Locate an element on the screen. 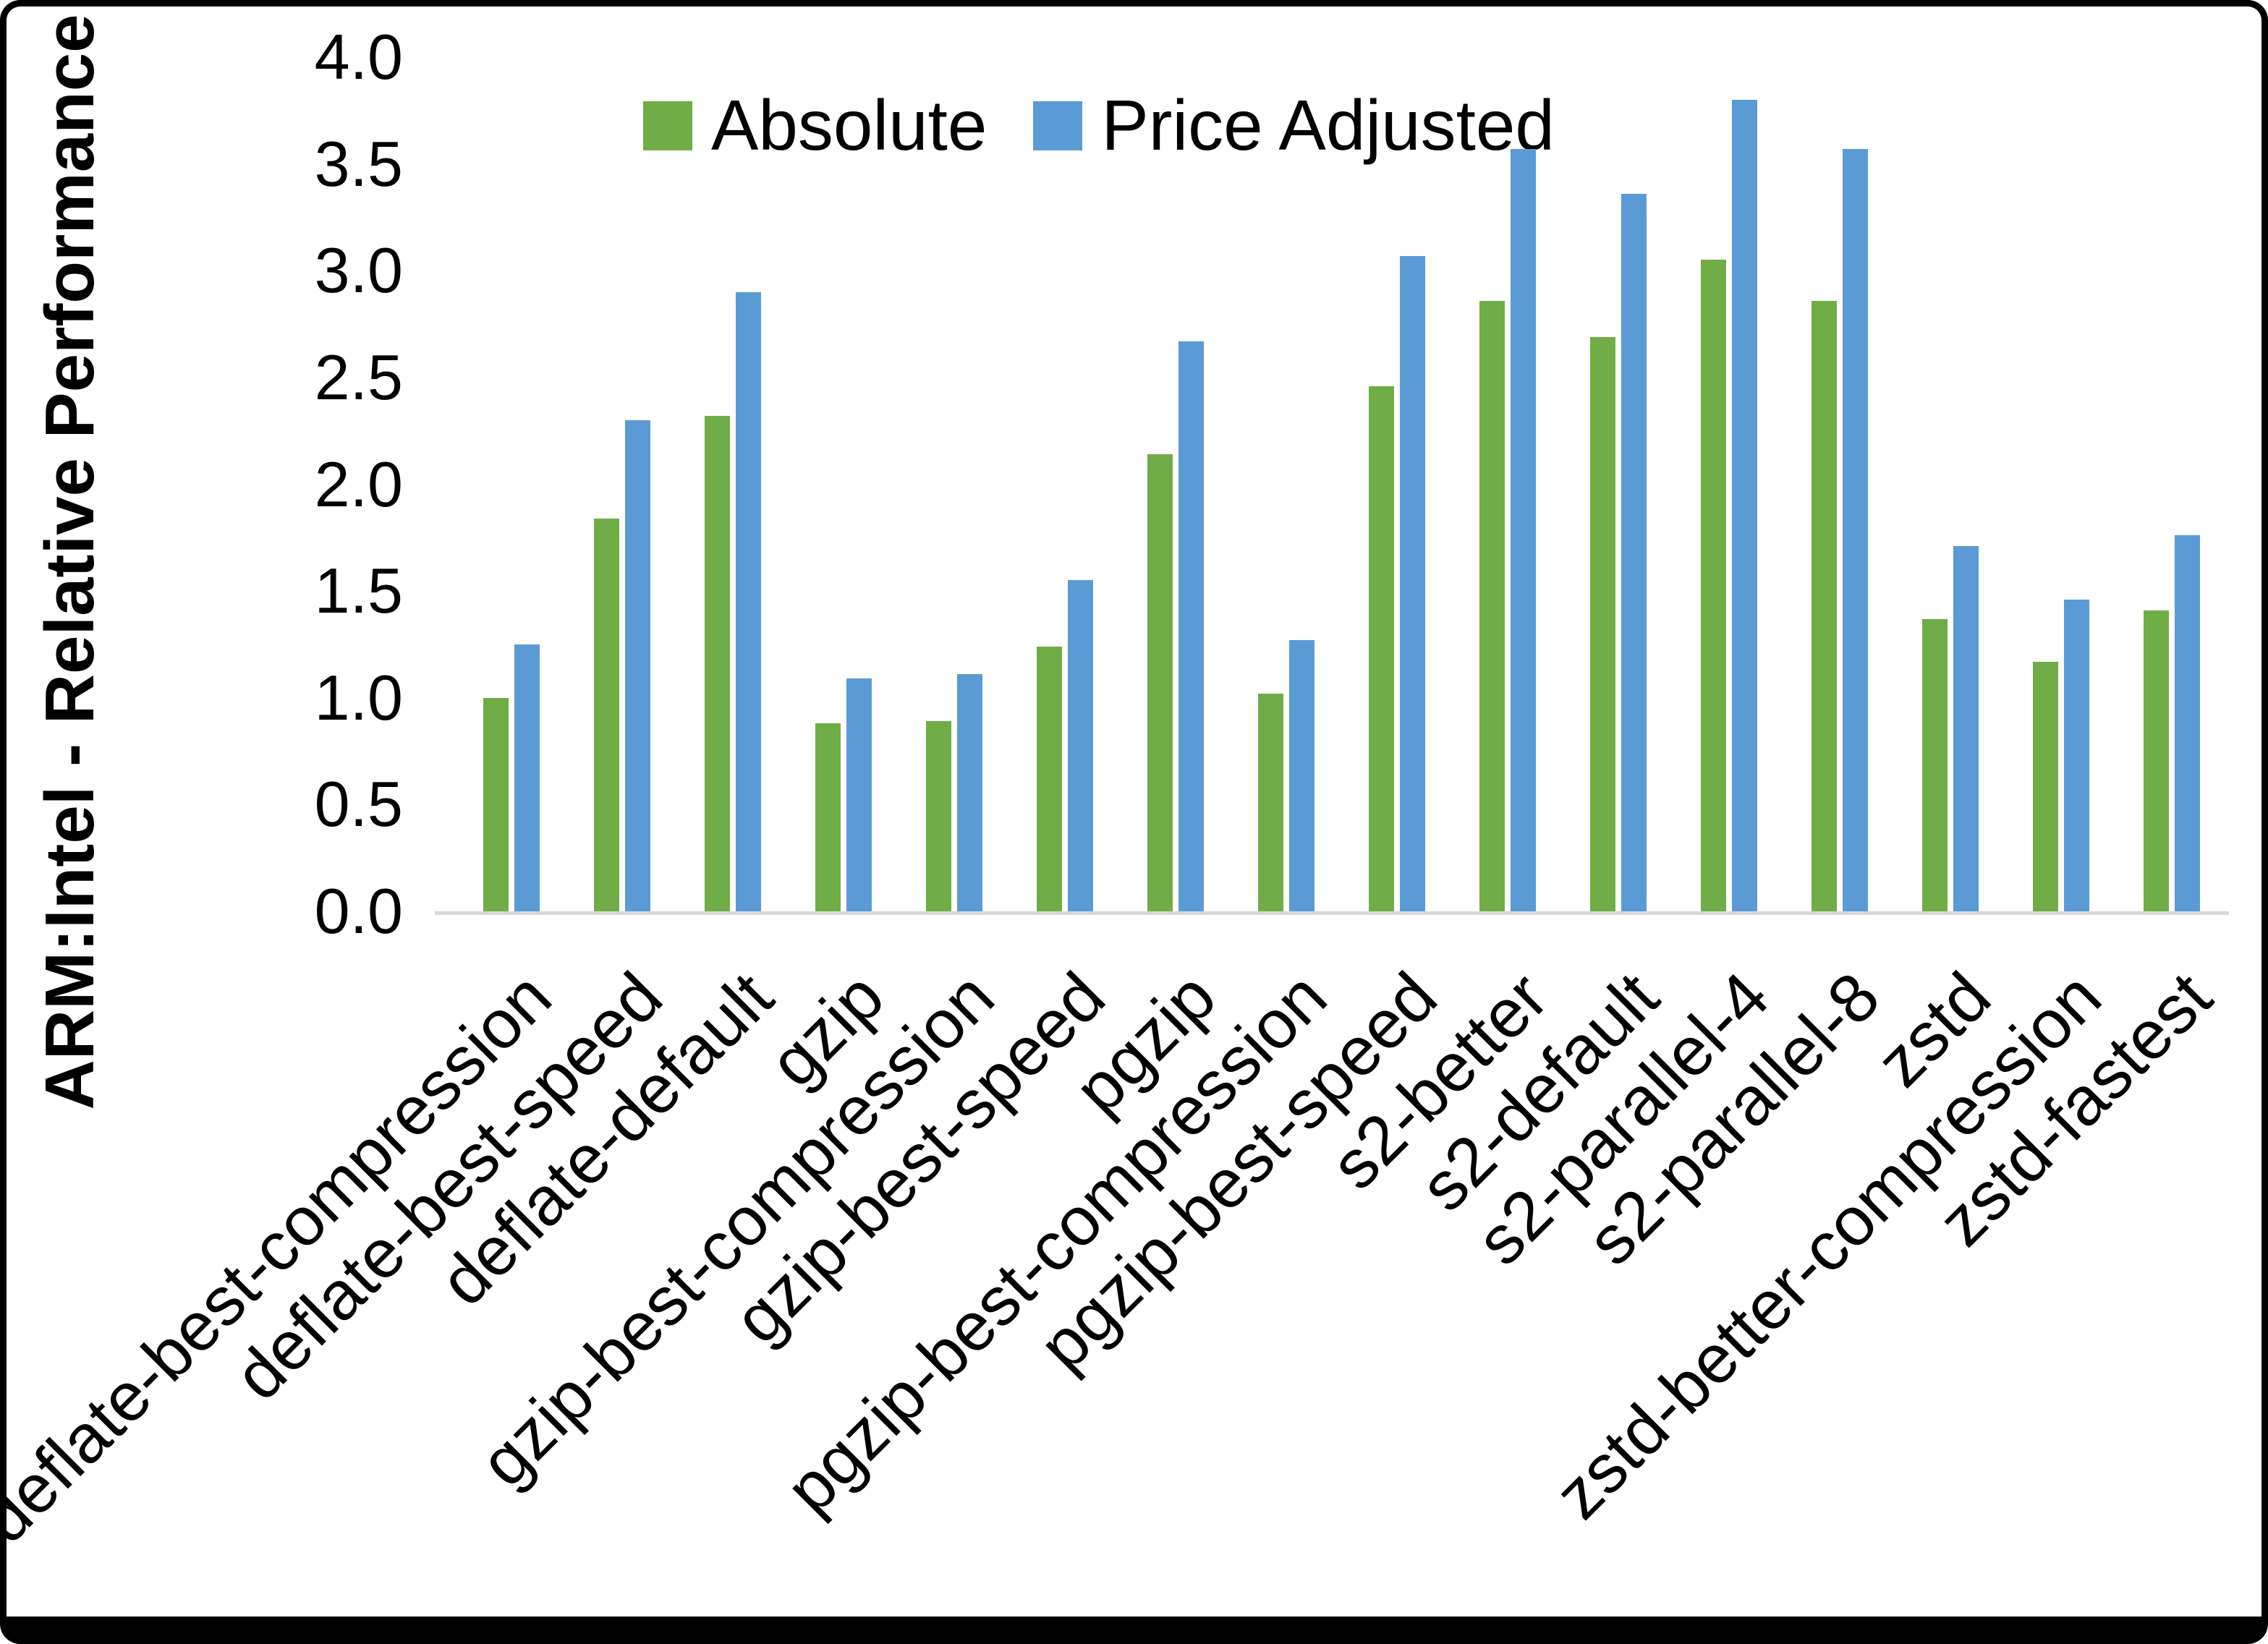 Image resolution: width=2268 pixels, height=1644 pixels. bar-group-zstd-fastest is located at coordinates (2172, 723).